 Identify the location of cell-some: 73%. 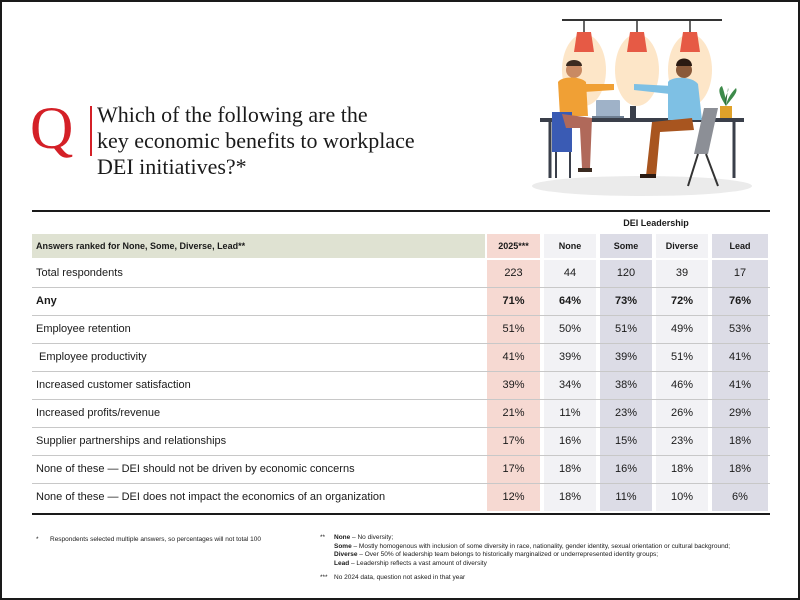
(626, 301).